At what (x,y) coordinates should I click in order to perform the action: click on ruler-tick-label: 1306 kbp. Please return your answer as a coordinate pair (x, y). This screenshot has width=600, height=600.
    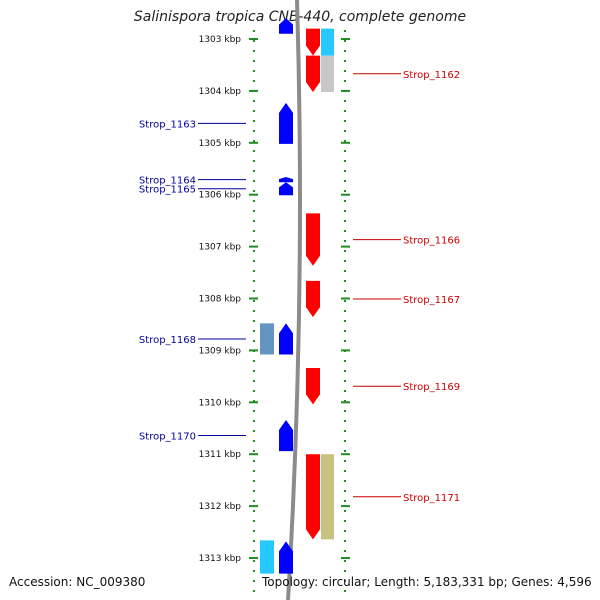
    Looking at the image, I should click on (220, 196).